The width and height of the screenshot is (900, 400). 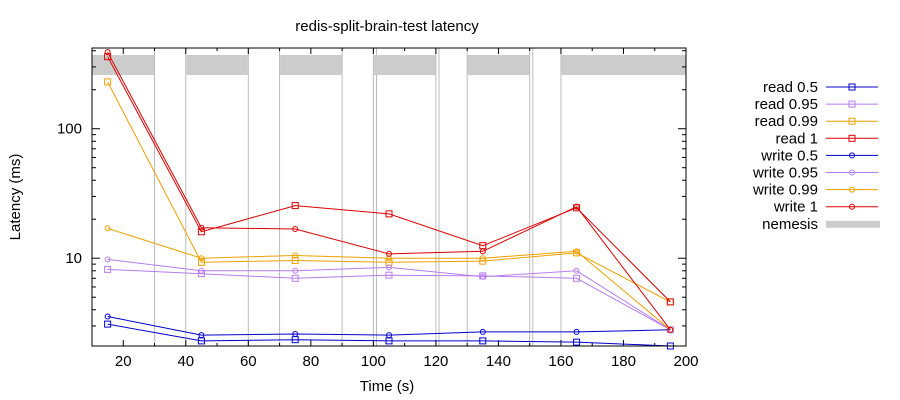 I want to click on legend-item: read 0.99, so click(x=816, y=121).